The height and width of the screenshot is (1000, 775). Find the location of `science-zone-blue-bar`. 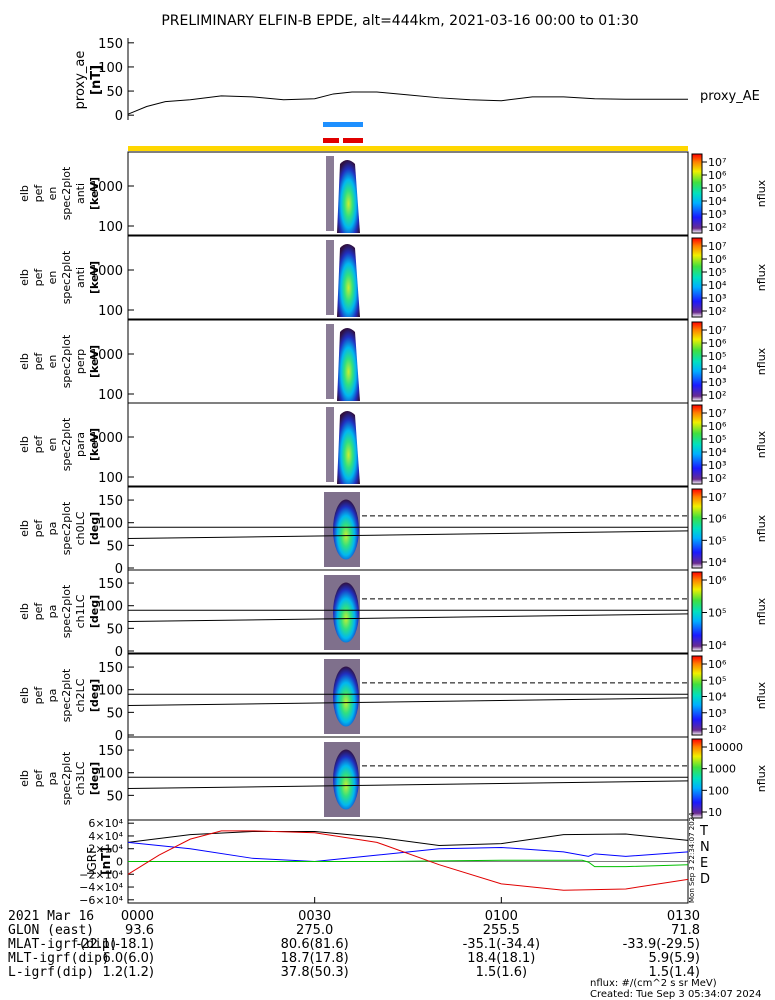

science-zone-blue-bar is located at coordinates (343, 124).